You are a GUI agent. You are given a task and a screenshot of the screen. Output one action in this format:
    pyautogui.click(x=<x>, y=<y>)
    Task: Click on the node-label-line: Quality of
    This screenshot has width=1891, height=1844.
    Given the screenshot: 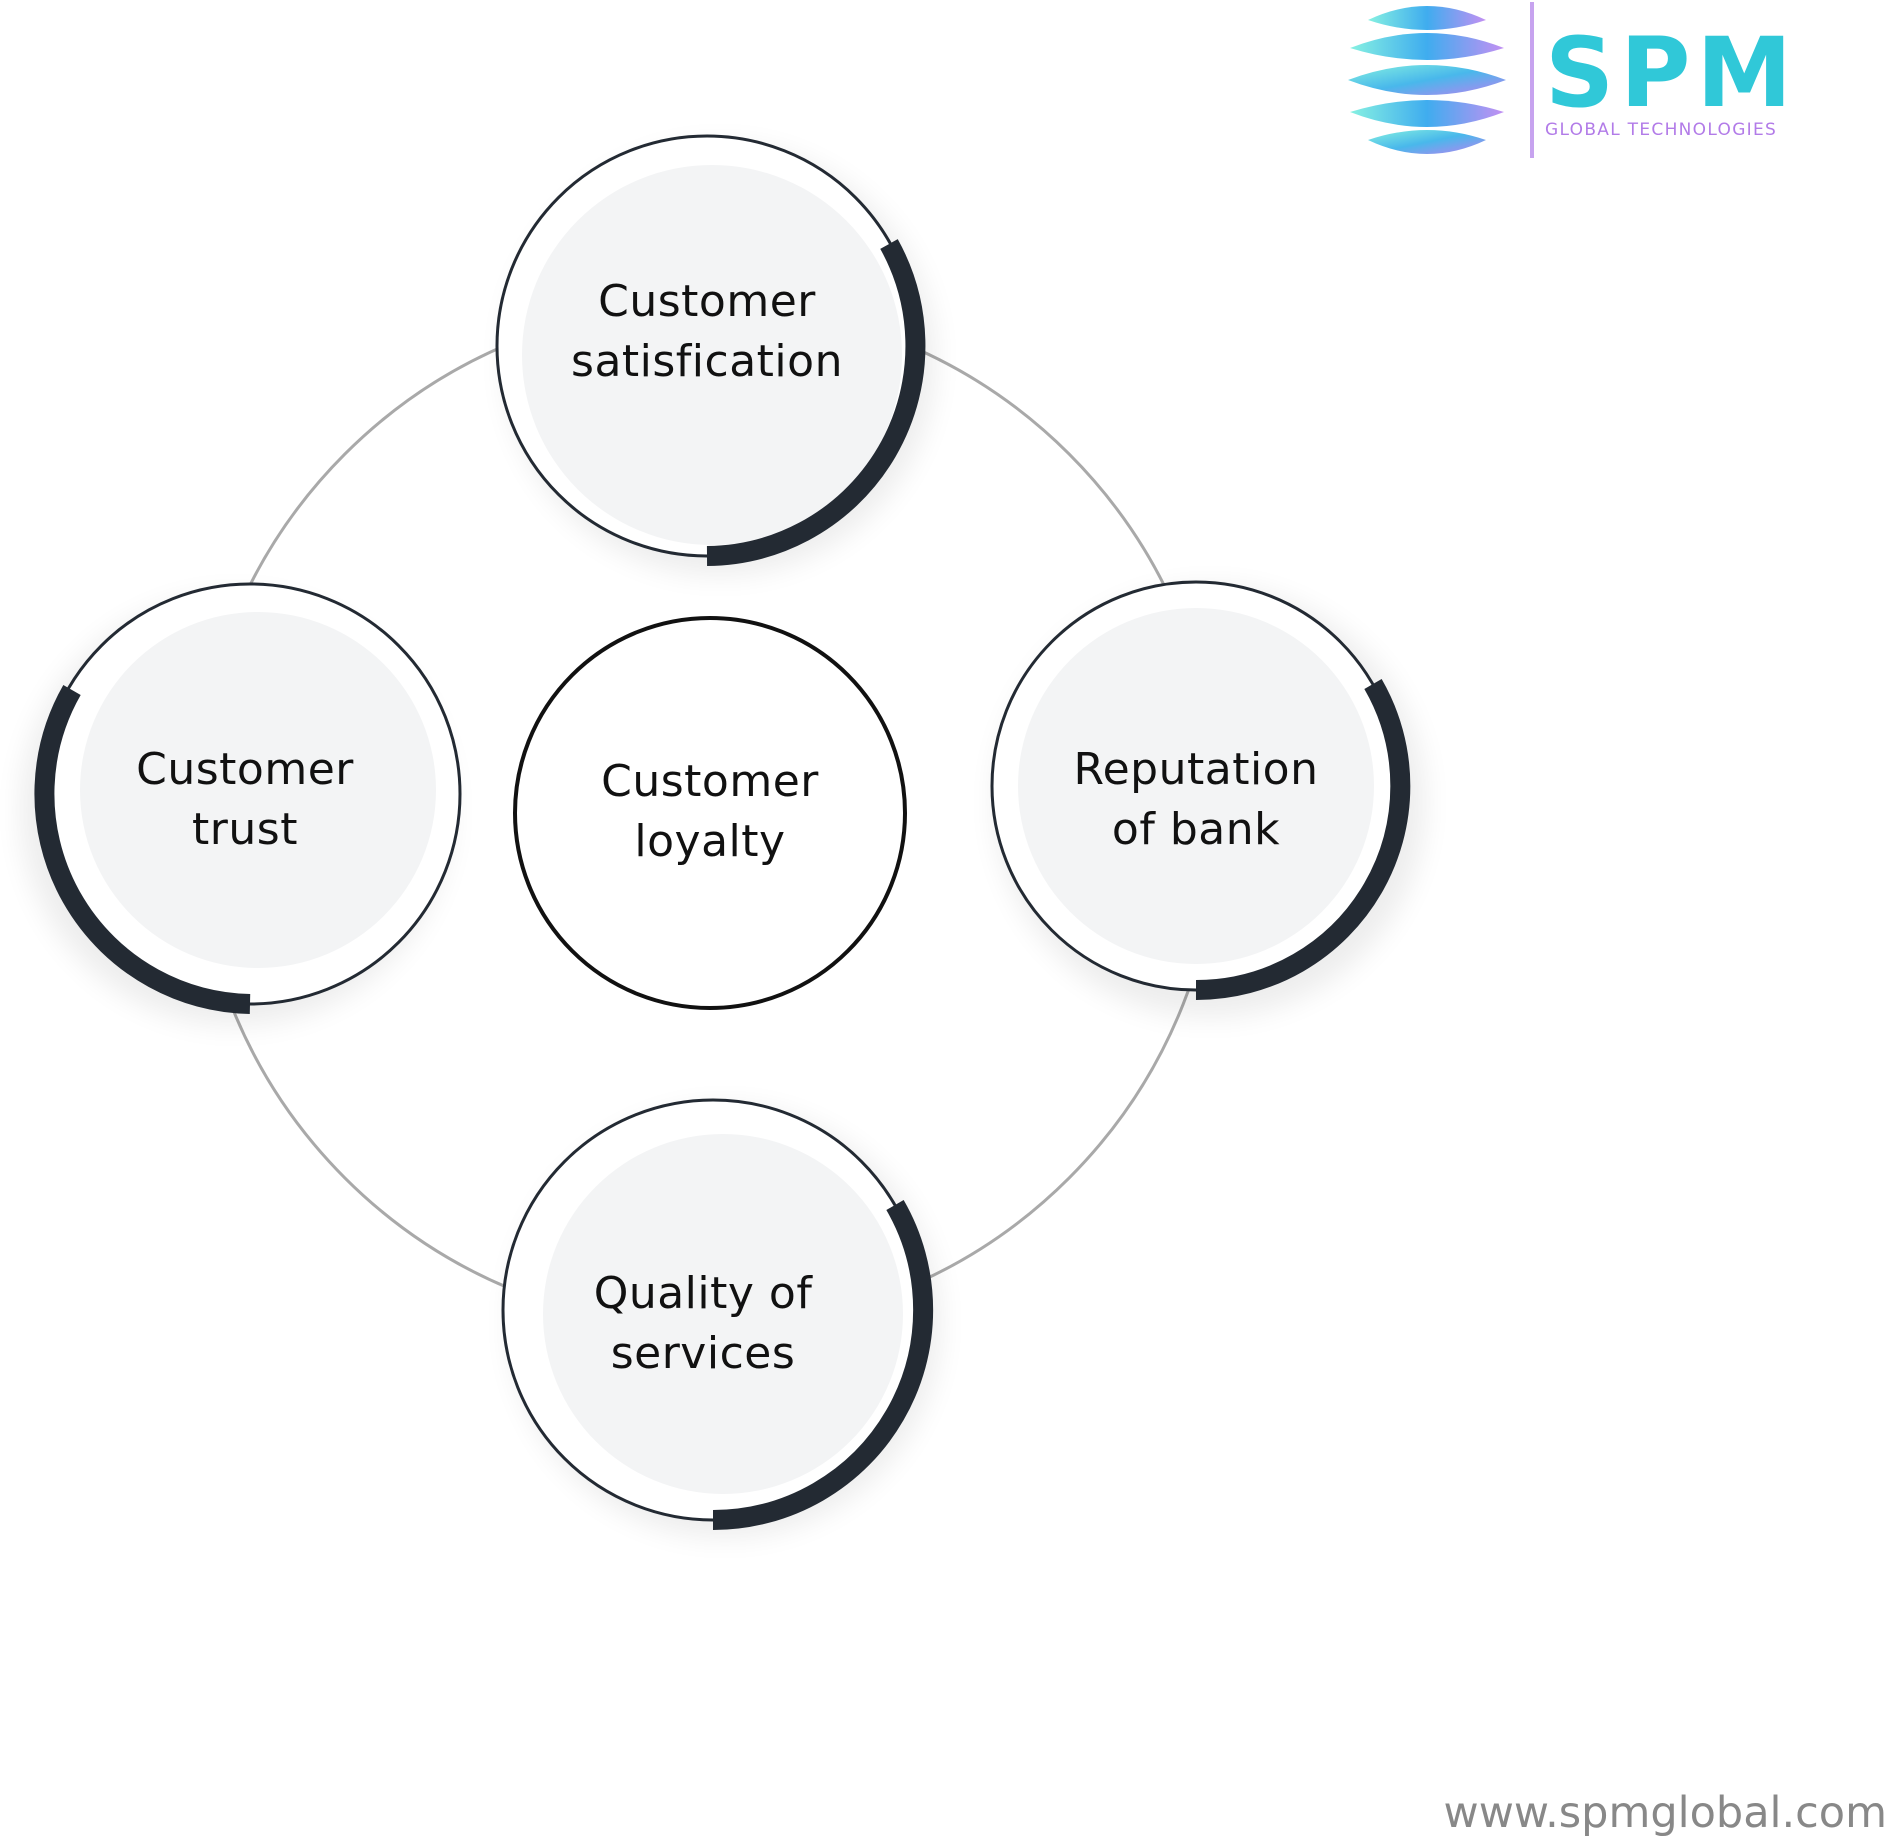 What is the action you would take?
    pyautogui.click(x=703, y=1293)
    